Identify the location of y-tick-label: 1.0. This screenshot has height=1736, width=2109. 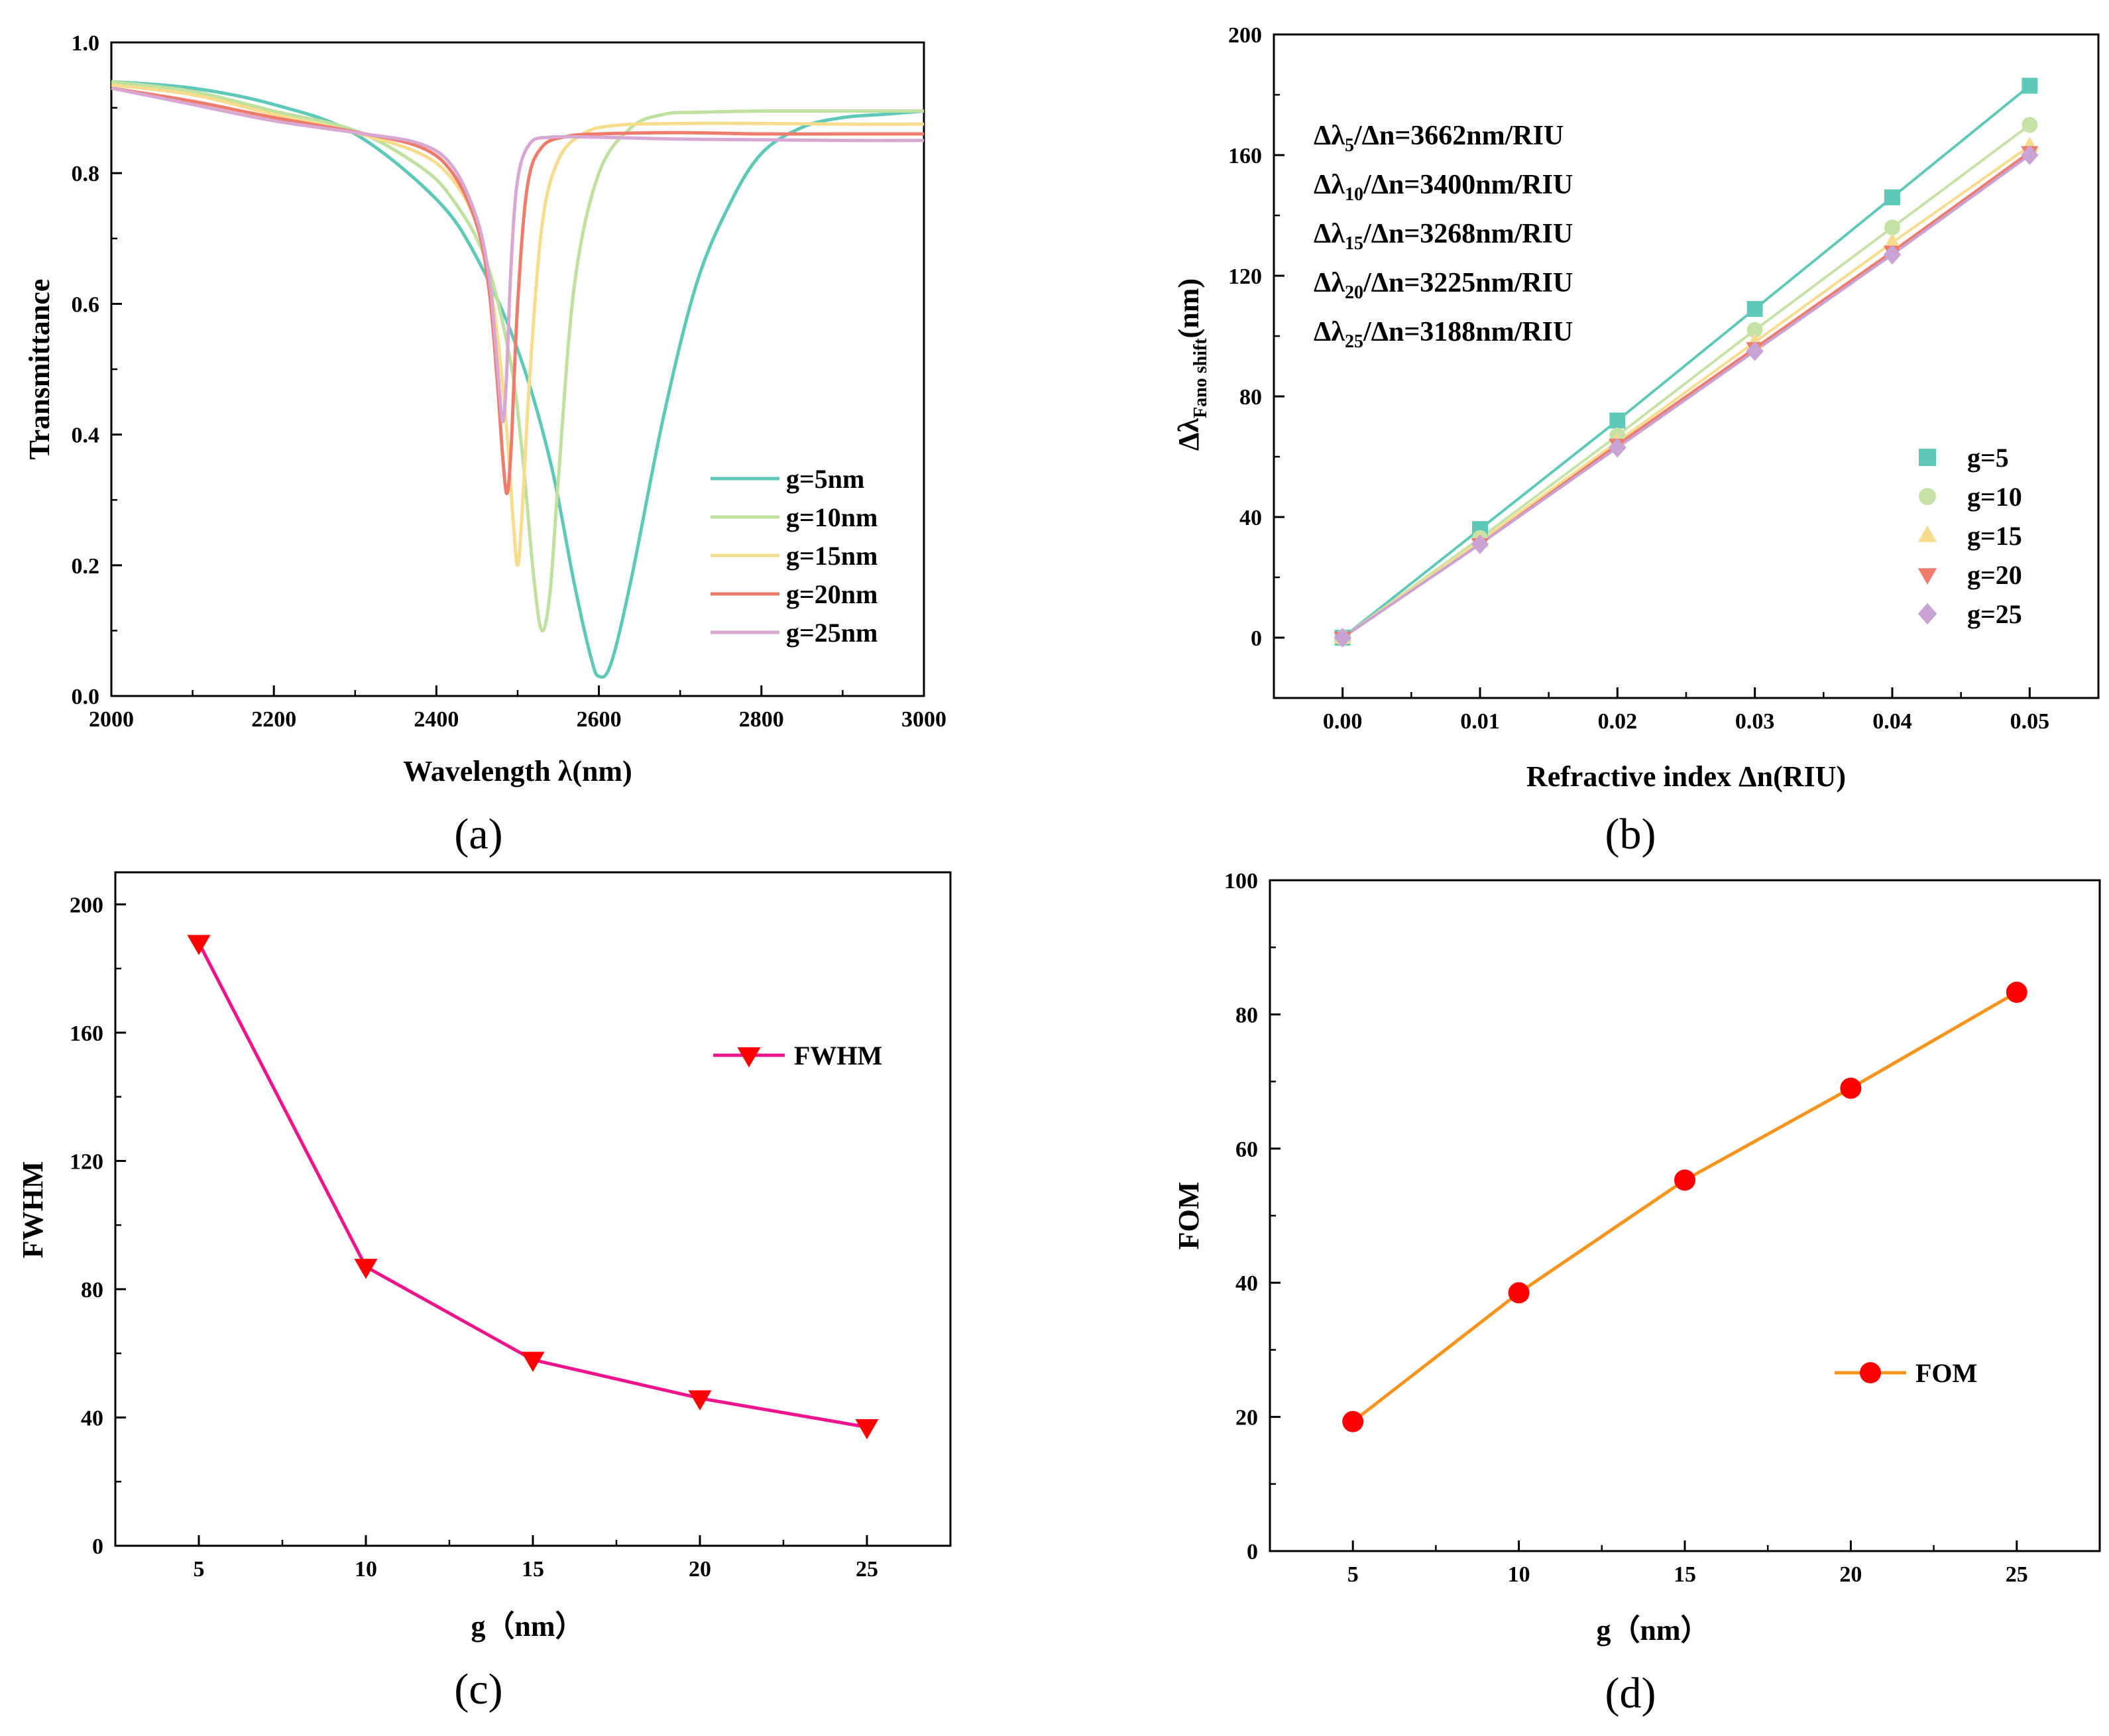
(86, 44).